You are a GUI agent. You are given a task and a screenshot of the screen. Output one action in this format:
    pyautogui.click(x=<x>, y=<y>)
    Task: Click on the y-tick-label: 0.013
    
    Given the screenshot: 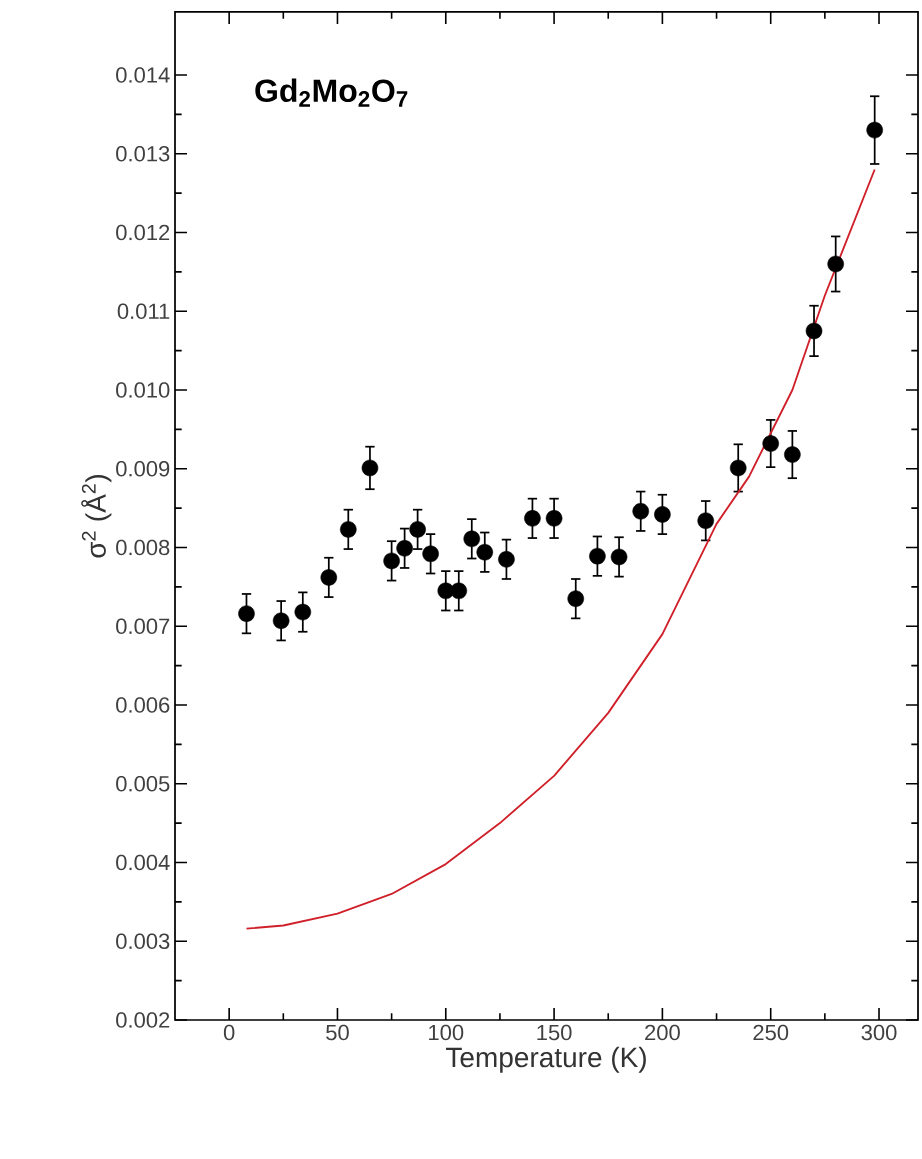 What is the action you would take?
    pyautogui.click(x=143, y=153)
    